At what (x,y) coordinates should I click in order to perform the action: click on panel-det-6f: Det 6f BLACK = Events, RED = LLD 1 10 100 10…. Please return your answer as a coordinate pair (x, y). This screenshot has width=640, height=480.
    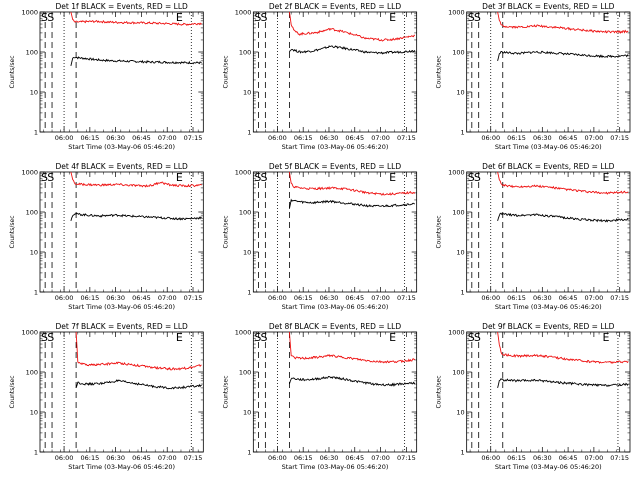
    Looking at the image, I should click on (533, 236).